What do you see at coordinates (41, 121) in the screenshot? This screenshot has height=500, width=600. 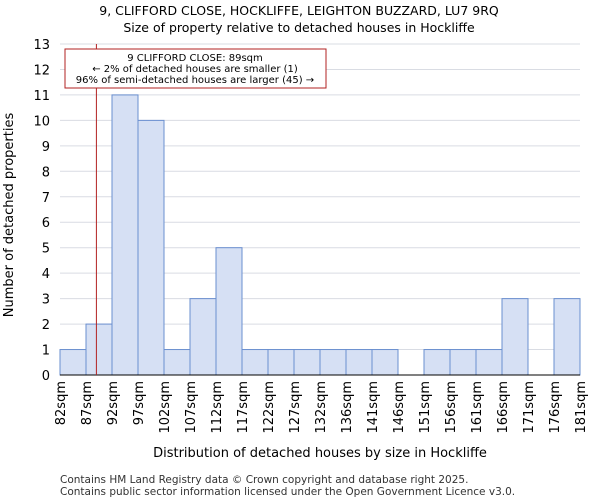 I see `y-tick-label: 10` at bounding box center [41, 121].